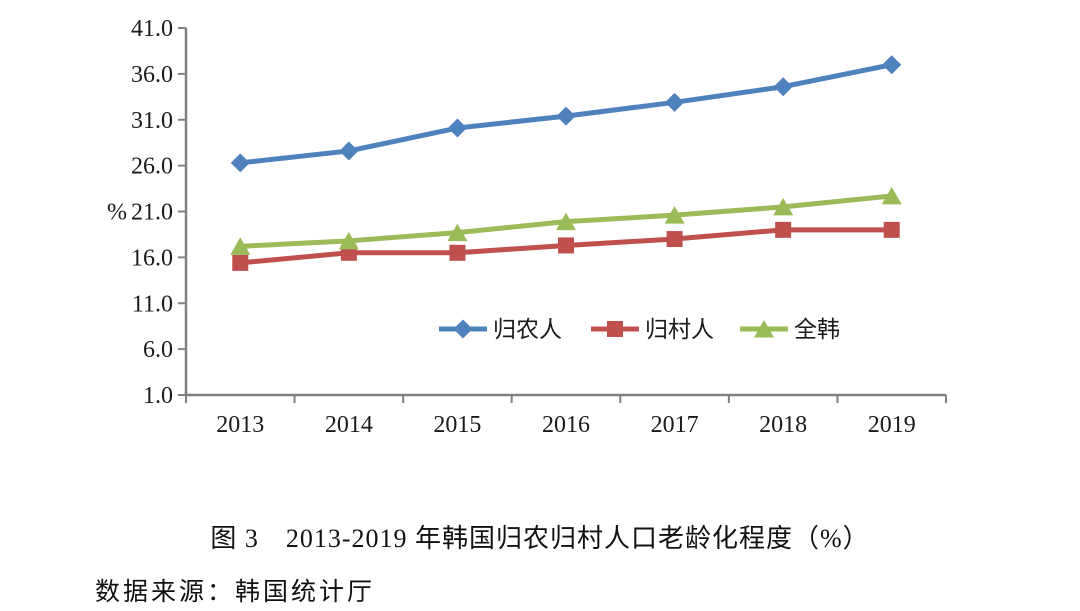 The image size is (1080, 611). What do you see at coordinates (152, 304) in the screenshot?
I see `y-tick-label: 11.0` at bounding box center [152, 304].